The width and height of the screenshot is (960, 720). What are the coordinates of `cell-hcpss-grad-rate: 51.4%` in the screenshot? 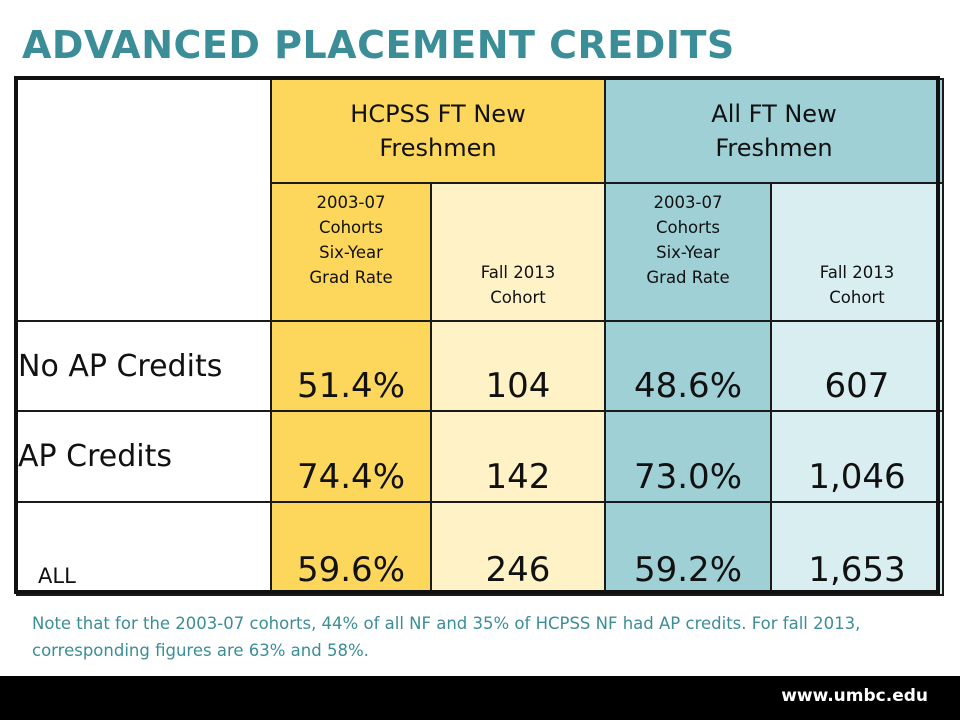 It's located at (351, 366).